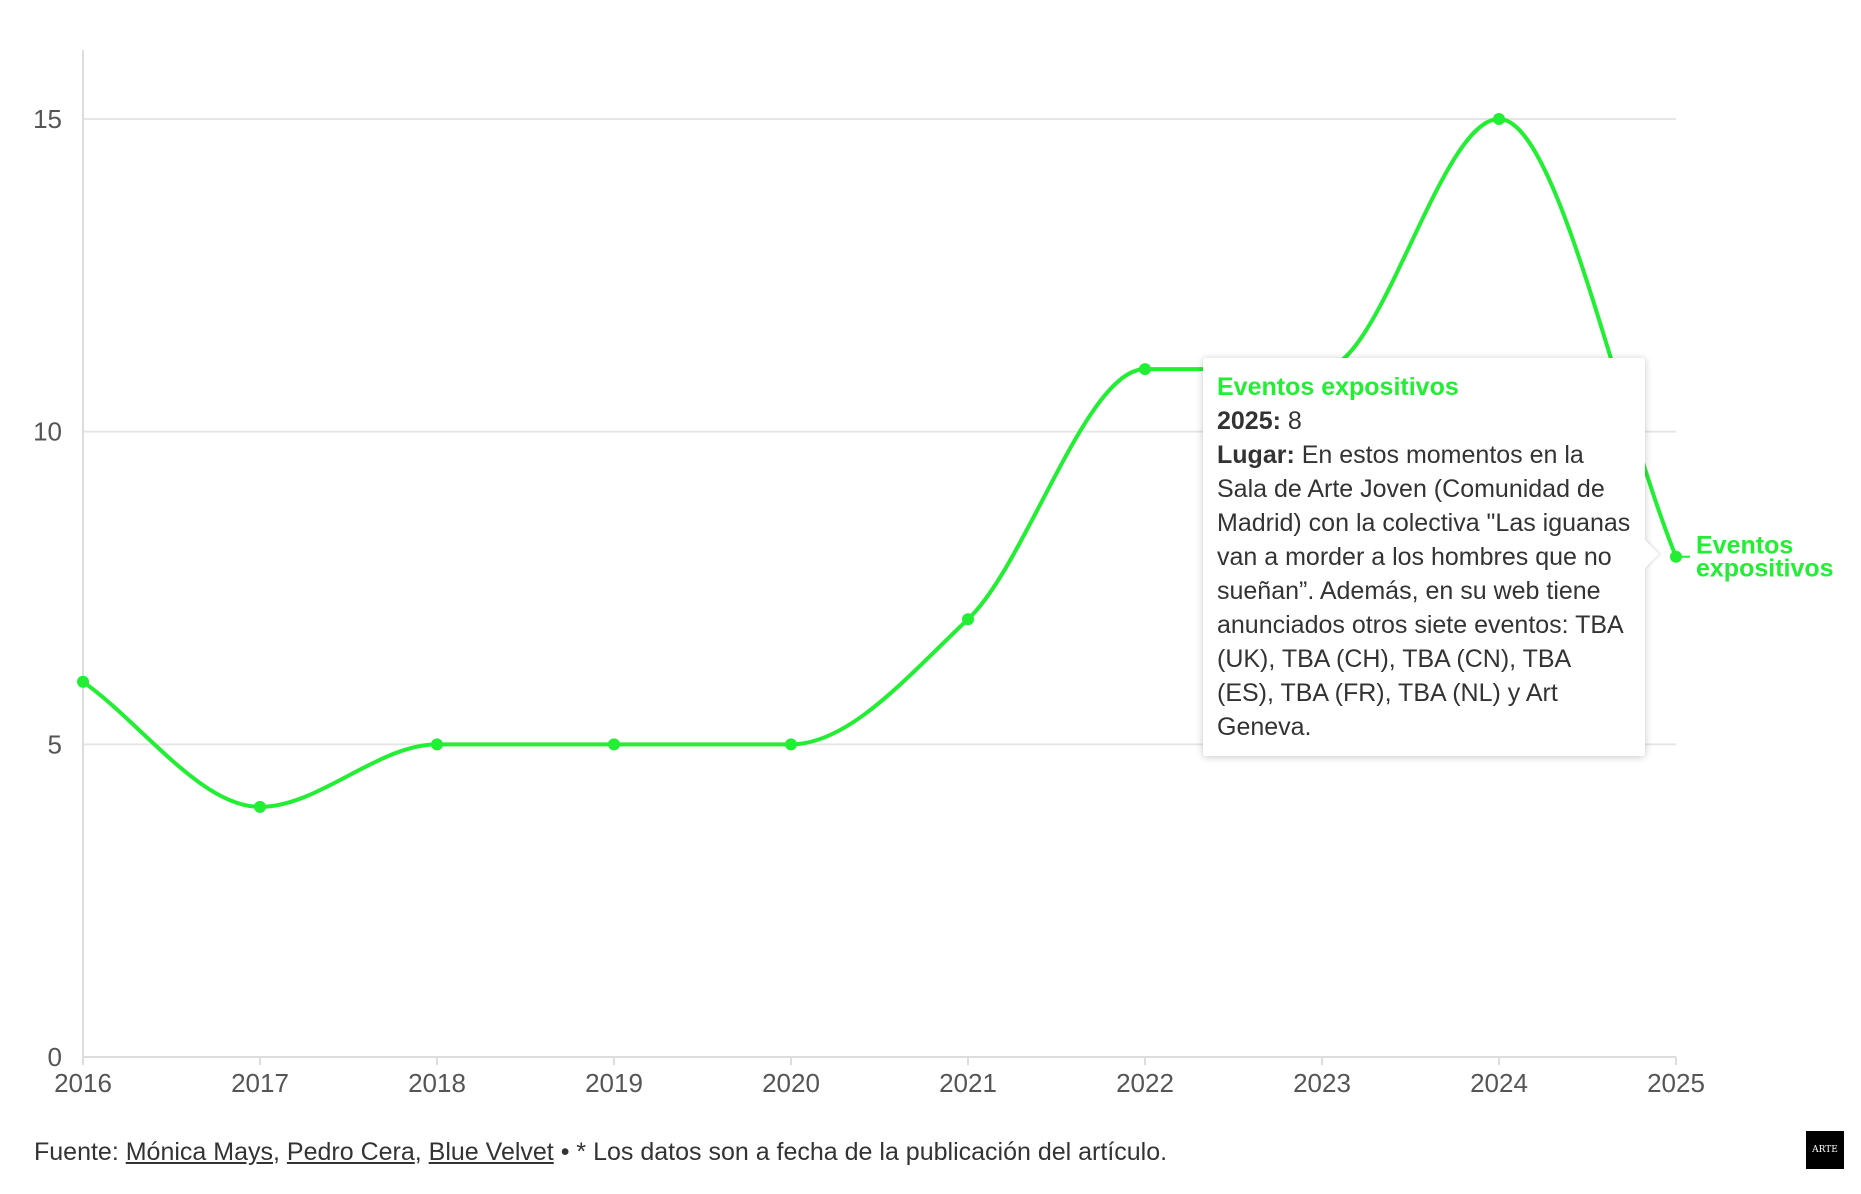 This screenshot has height=1194, width=1861. I want to click on y-tick-label-0: 0, so click(55, 1057).